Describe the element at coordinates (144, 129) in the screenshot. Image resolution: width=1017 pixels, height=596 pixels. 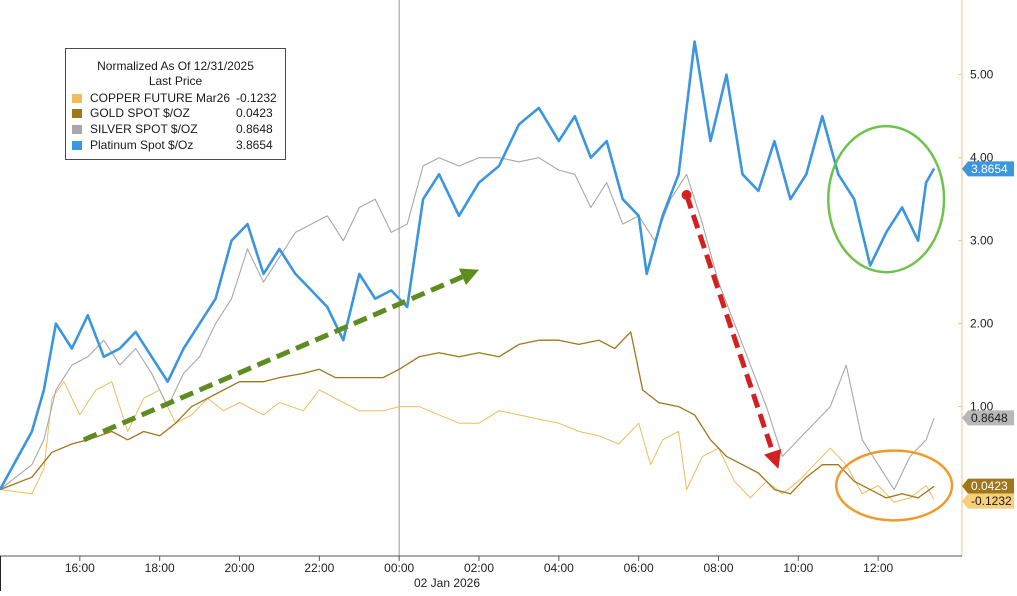
I see `legend-entry-name: SILVER SPOT $/OZ` at that location.